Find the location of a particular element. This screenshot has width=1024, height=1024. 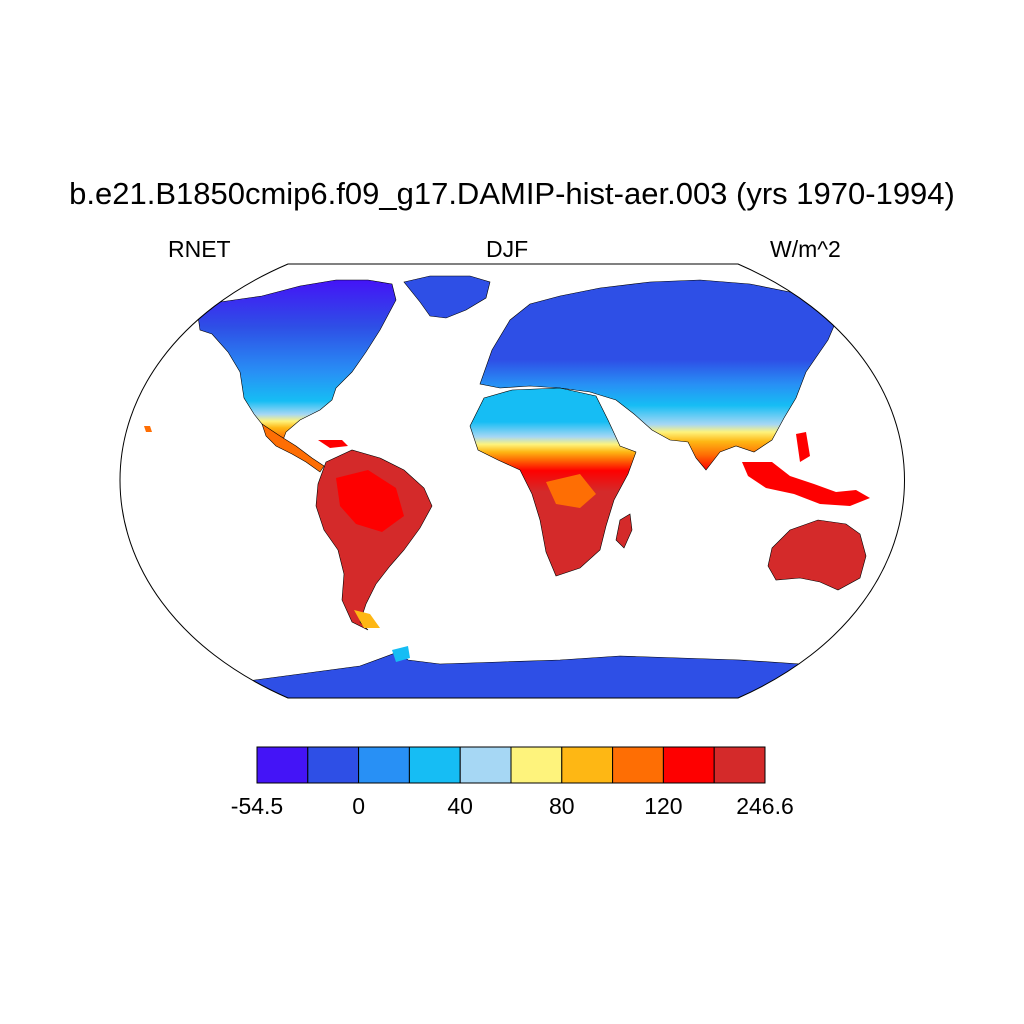

hawaii-islands is located at coordinates (148, 429).